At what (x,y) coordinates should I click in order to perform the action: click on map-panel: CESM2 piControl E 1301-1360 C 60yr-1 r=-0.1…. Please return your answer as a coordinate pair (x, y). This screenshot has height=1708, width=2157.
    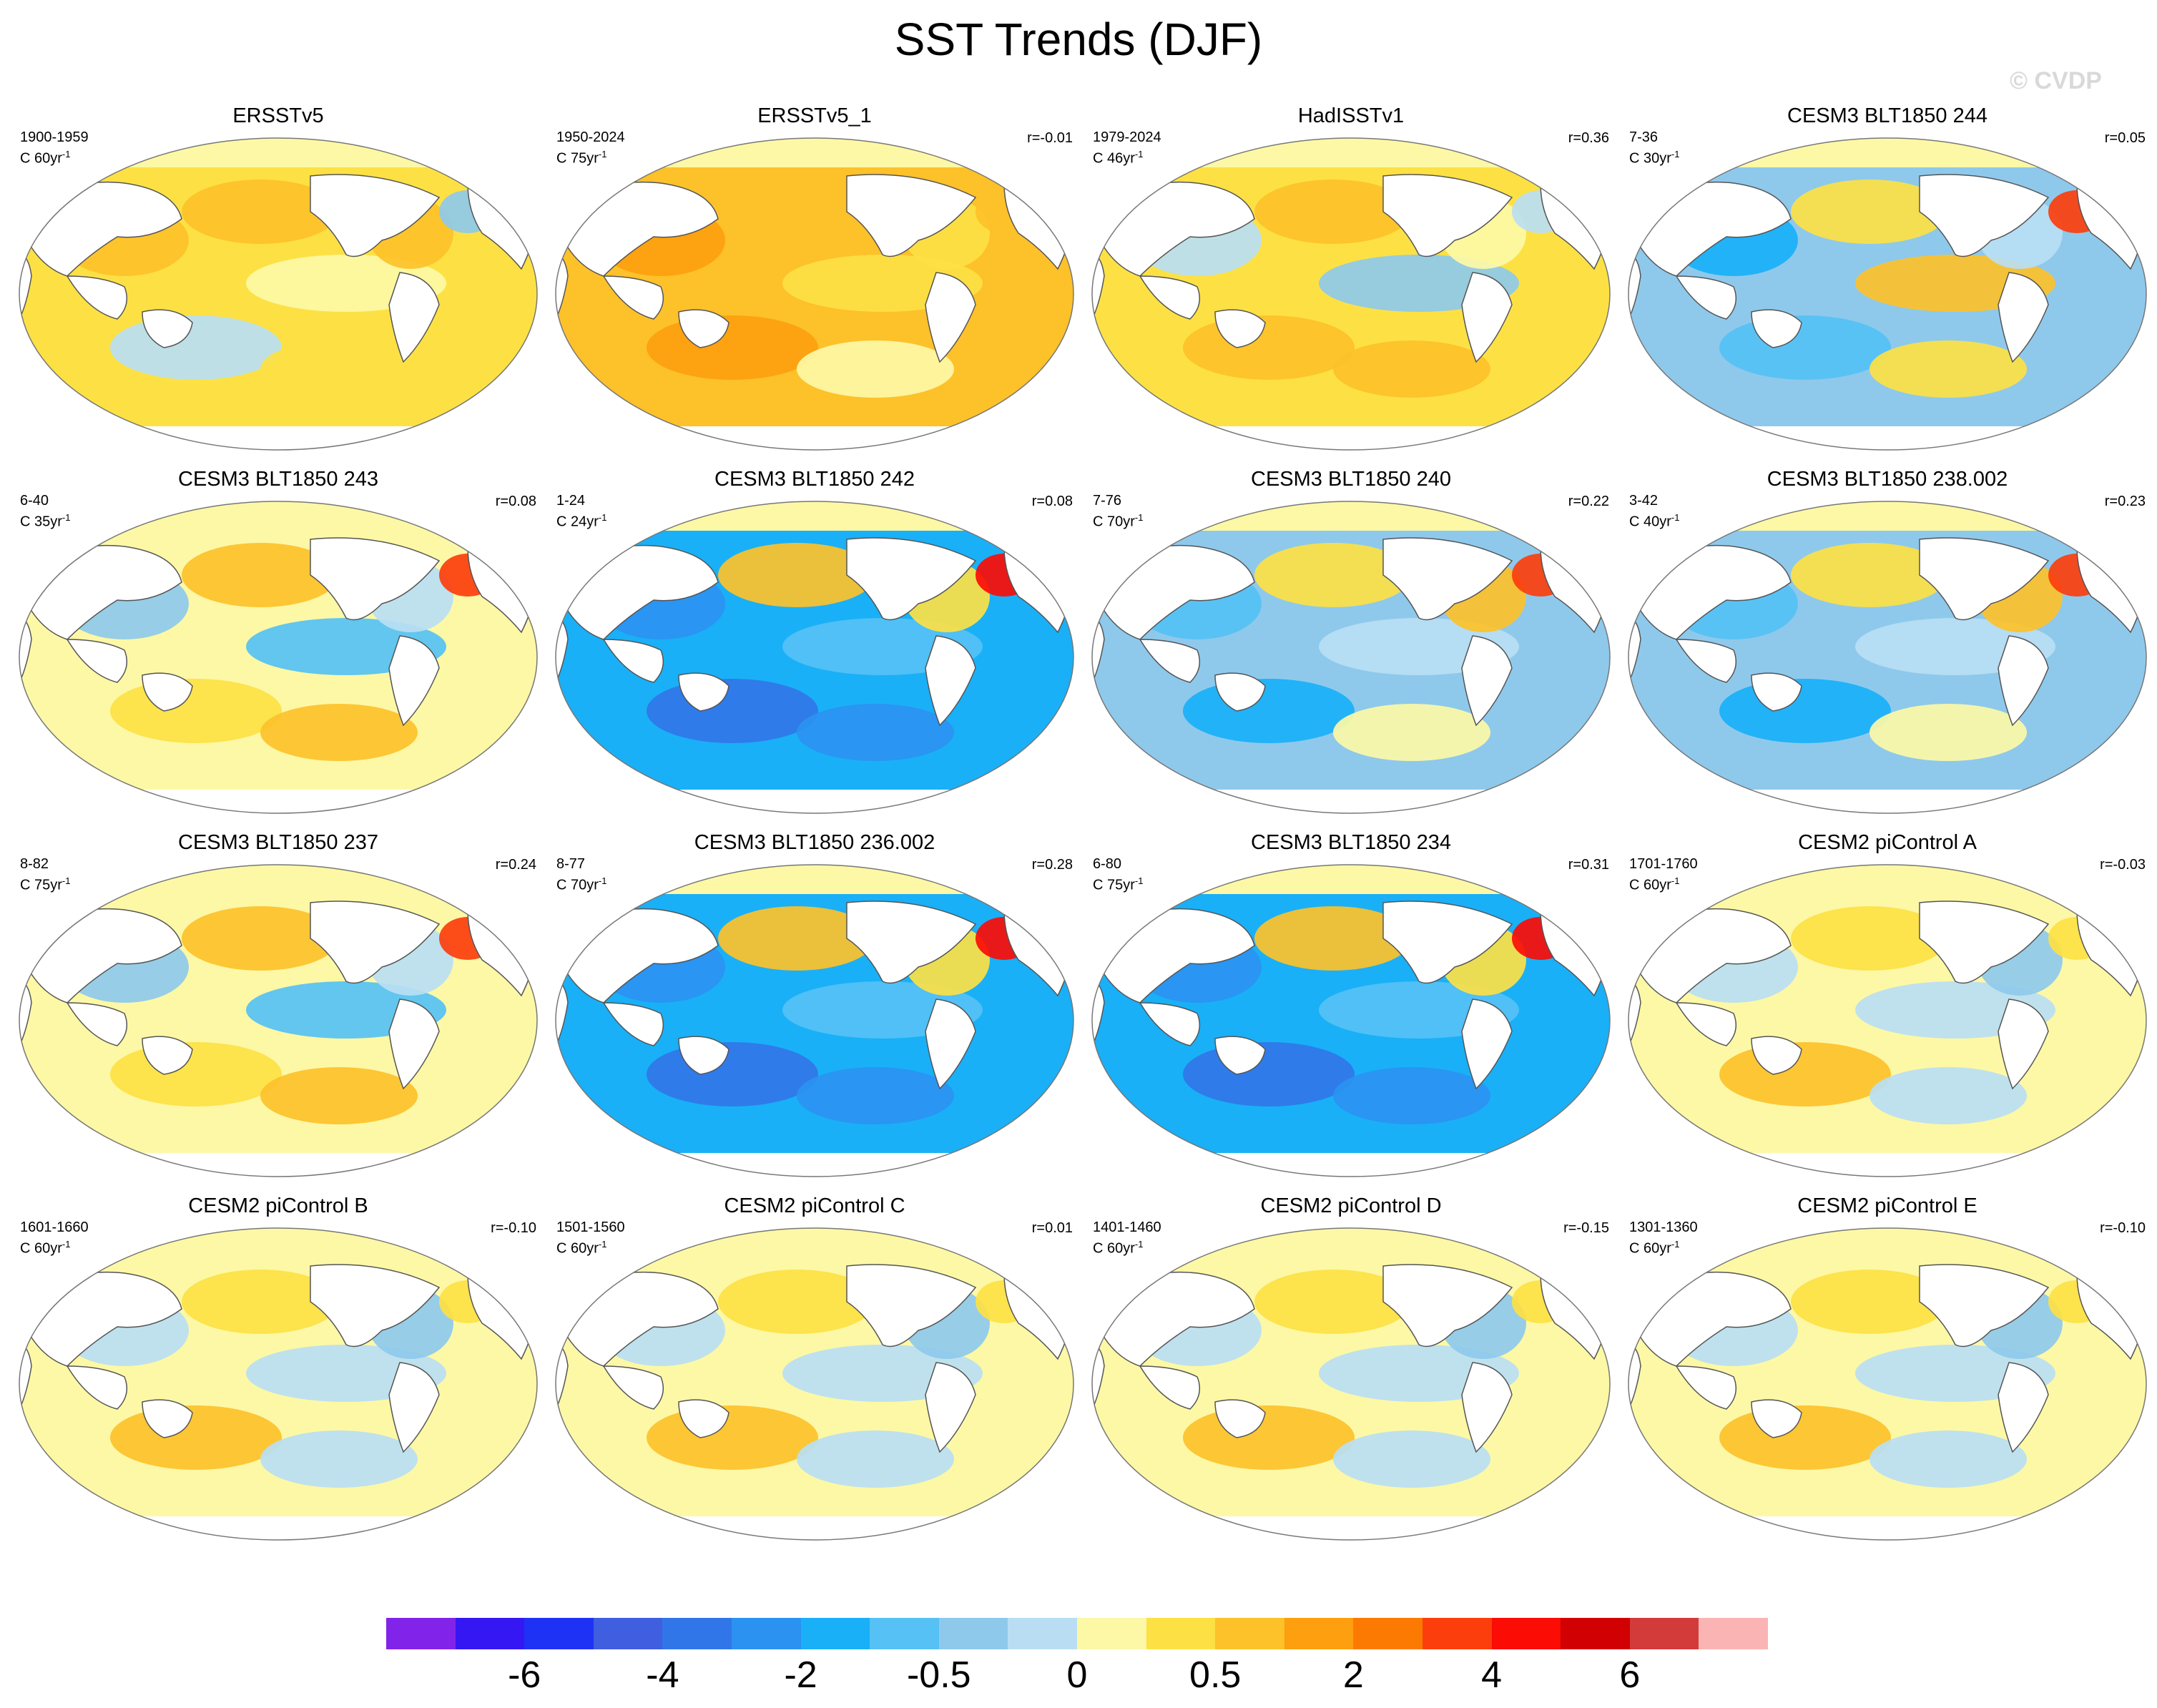
    Looking at the image, I should click on (1887, 1376).